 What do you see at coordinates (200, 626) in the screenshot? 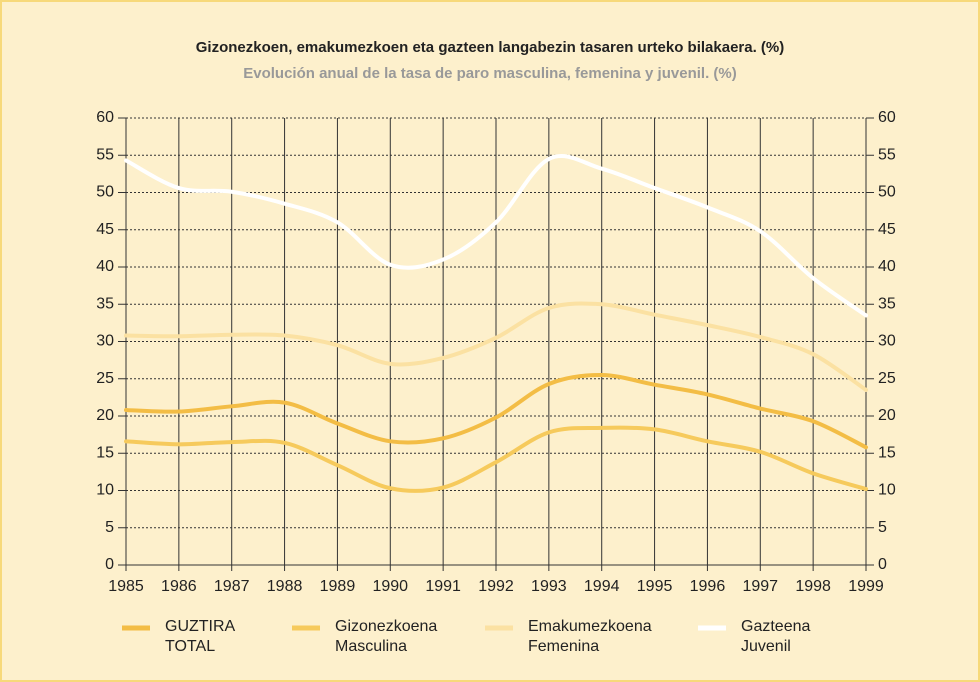
I see `legend-label: GUZTIRA` at bounding box center [200, 626].